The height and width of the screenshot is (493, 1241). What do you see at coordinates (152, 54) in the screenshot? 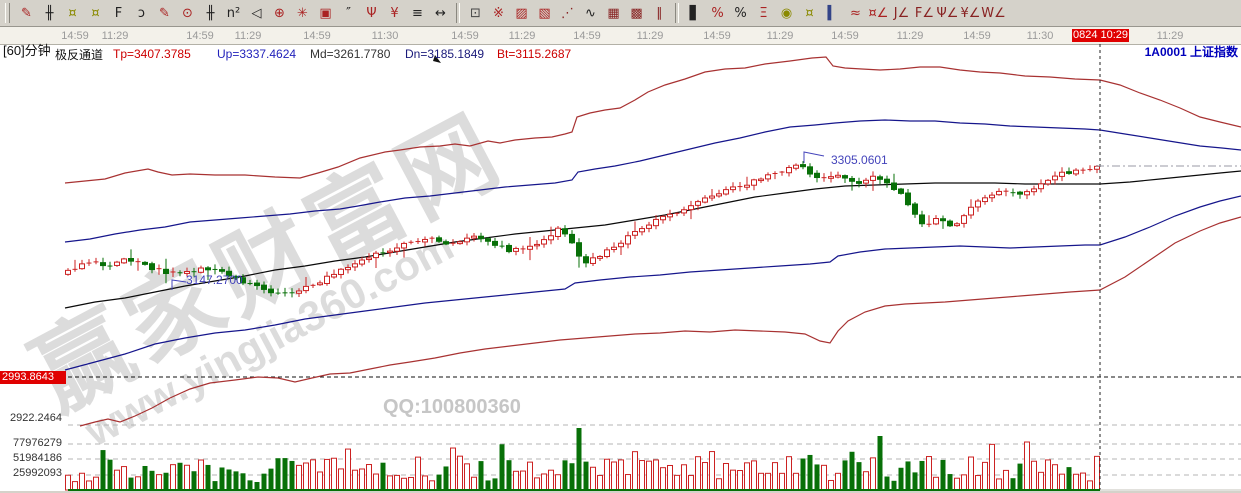
I see `indicator-value: Tp=3407.3785` at bounding box center [152, 54].